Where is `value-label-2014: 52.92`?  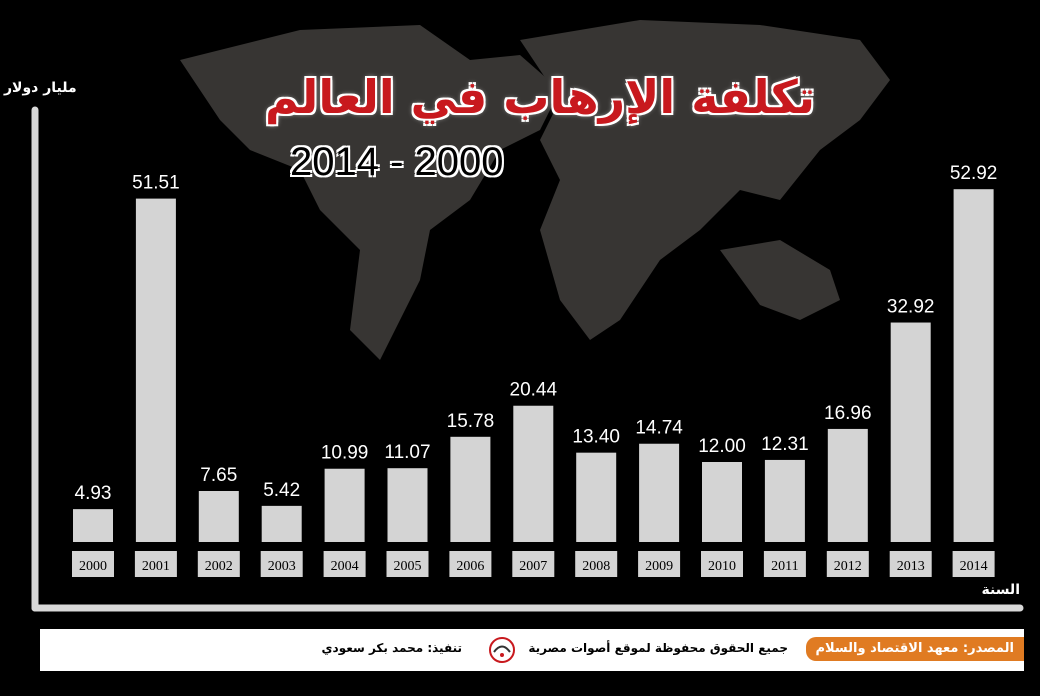
value-label-2014: 52.92 is located at coordinates (974, 173).